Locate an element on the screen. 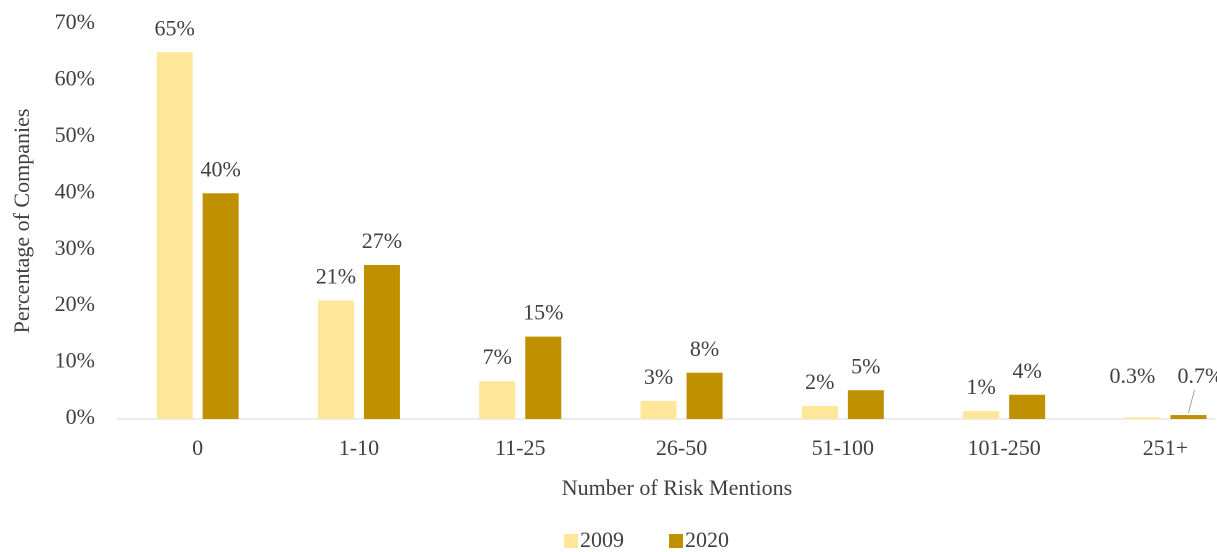  y-tick-label: 20% is located at coordinates (75, 303).